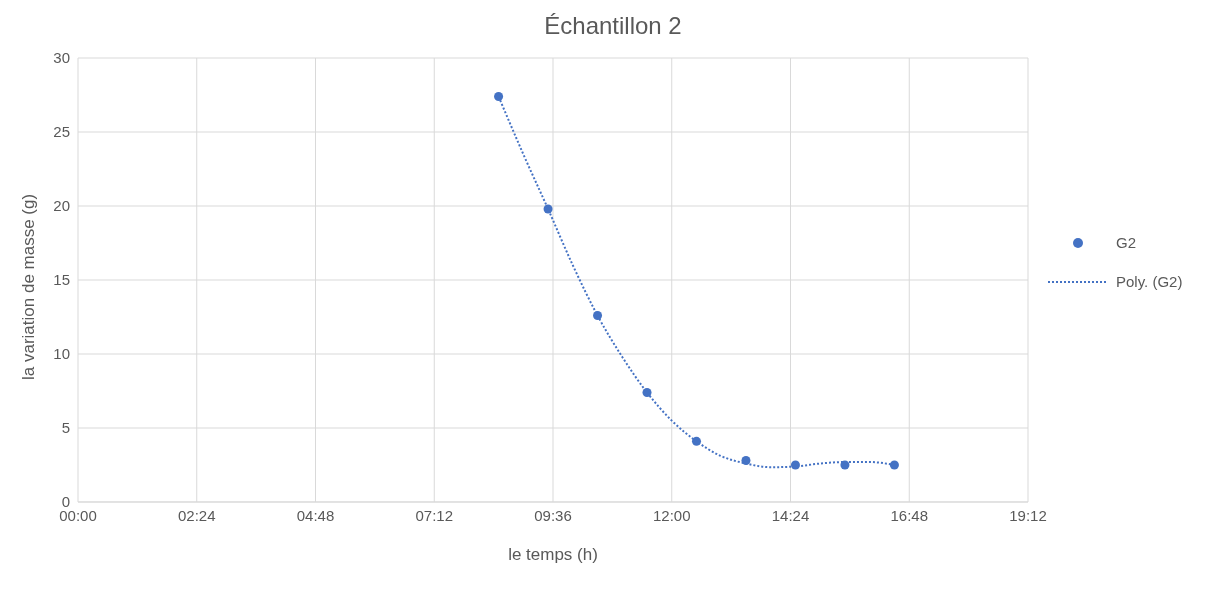 The image size is (1226, 590). I want to click on x-axis-title: le temps (h), so click(553, 554).